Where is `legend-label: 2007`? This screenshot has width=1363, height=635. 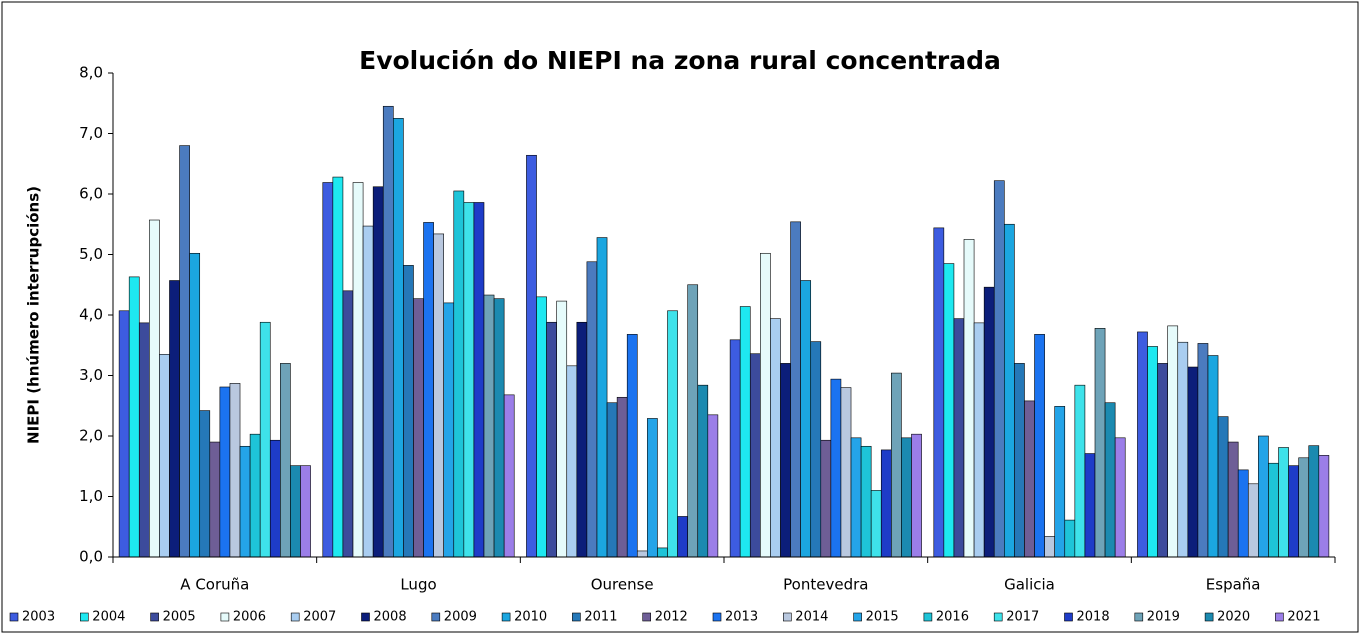 legend-label: 2007 is located at coordinates (319, 617).